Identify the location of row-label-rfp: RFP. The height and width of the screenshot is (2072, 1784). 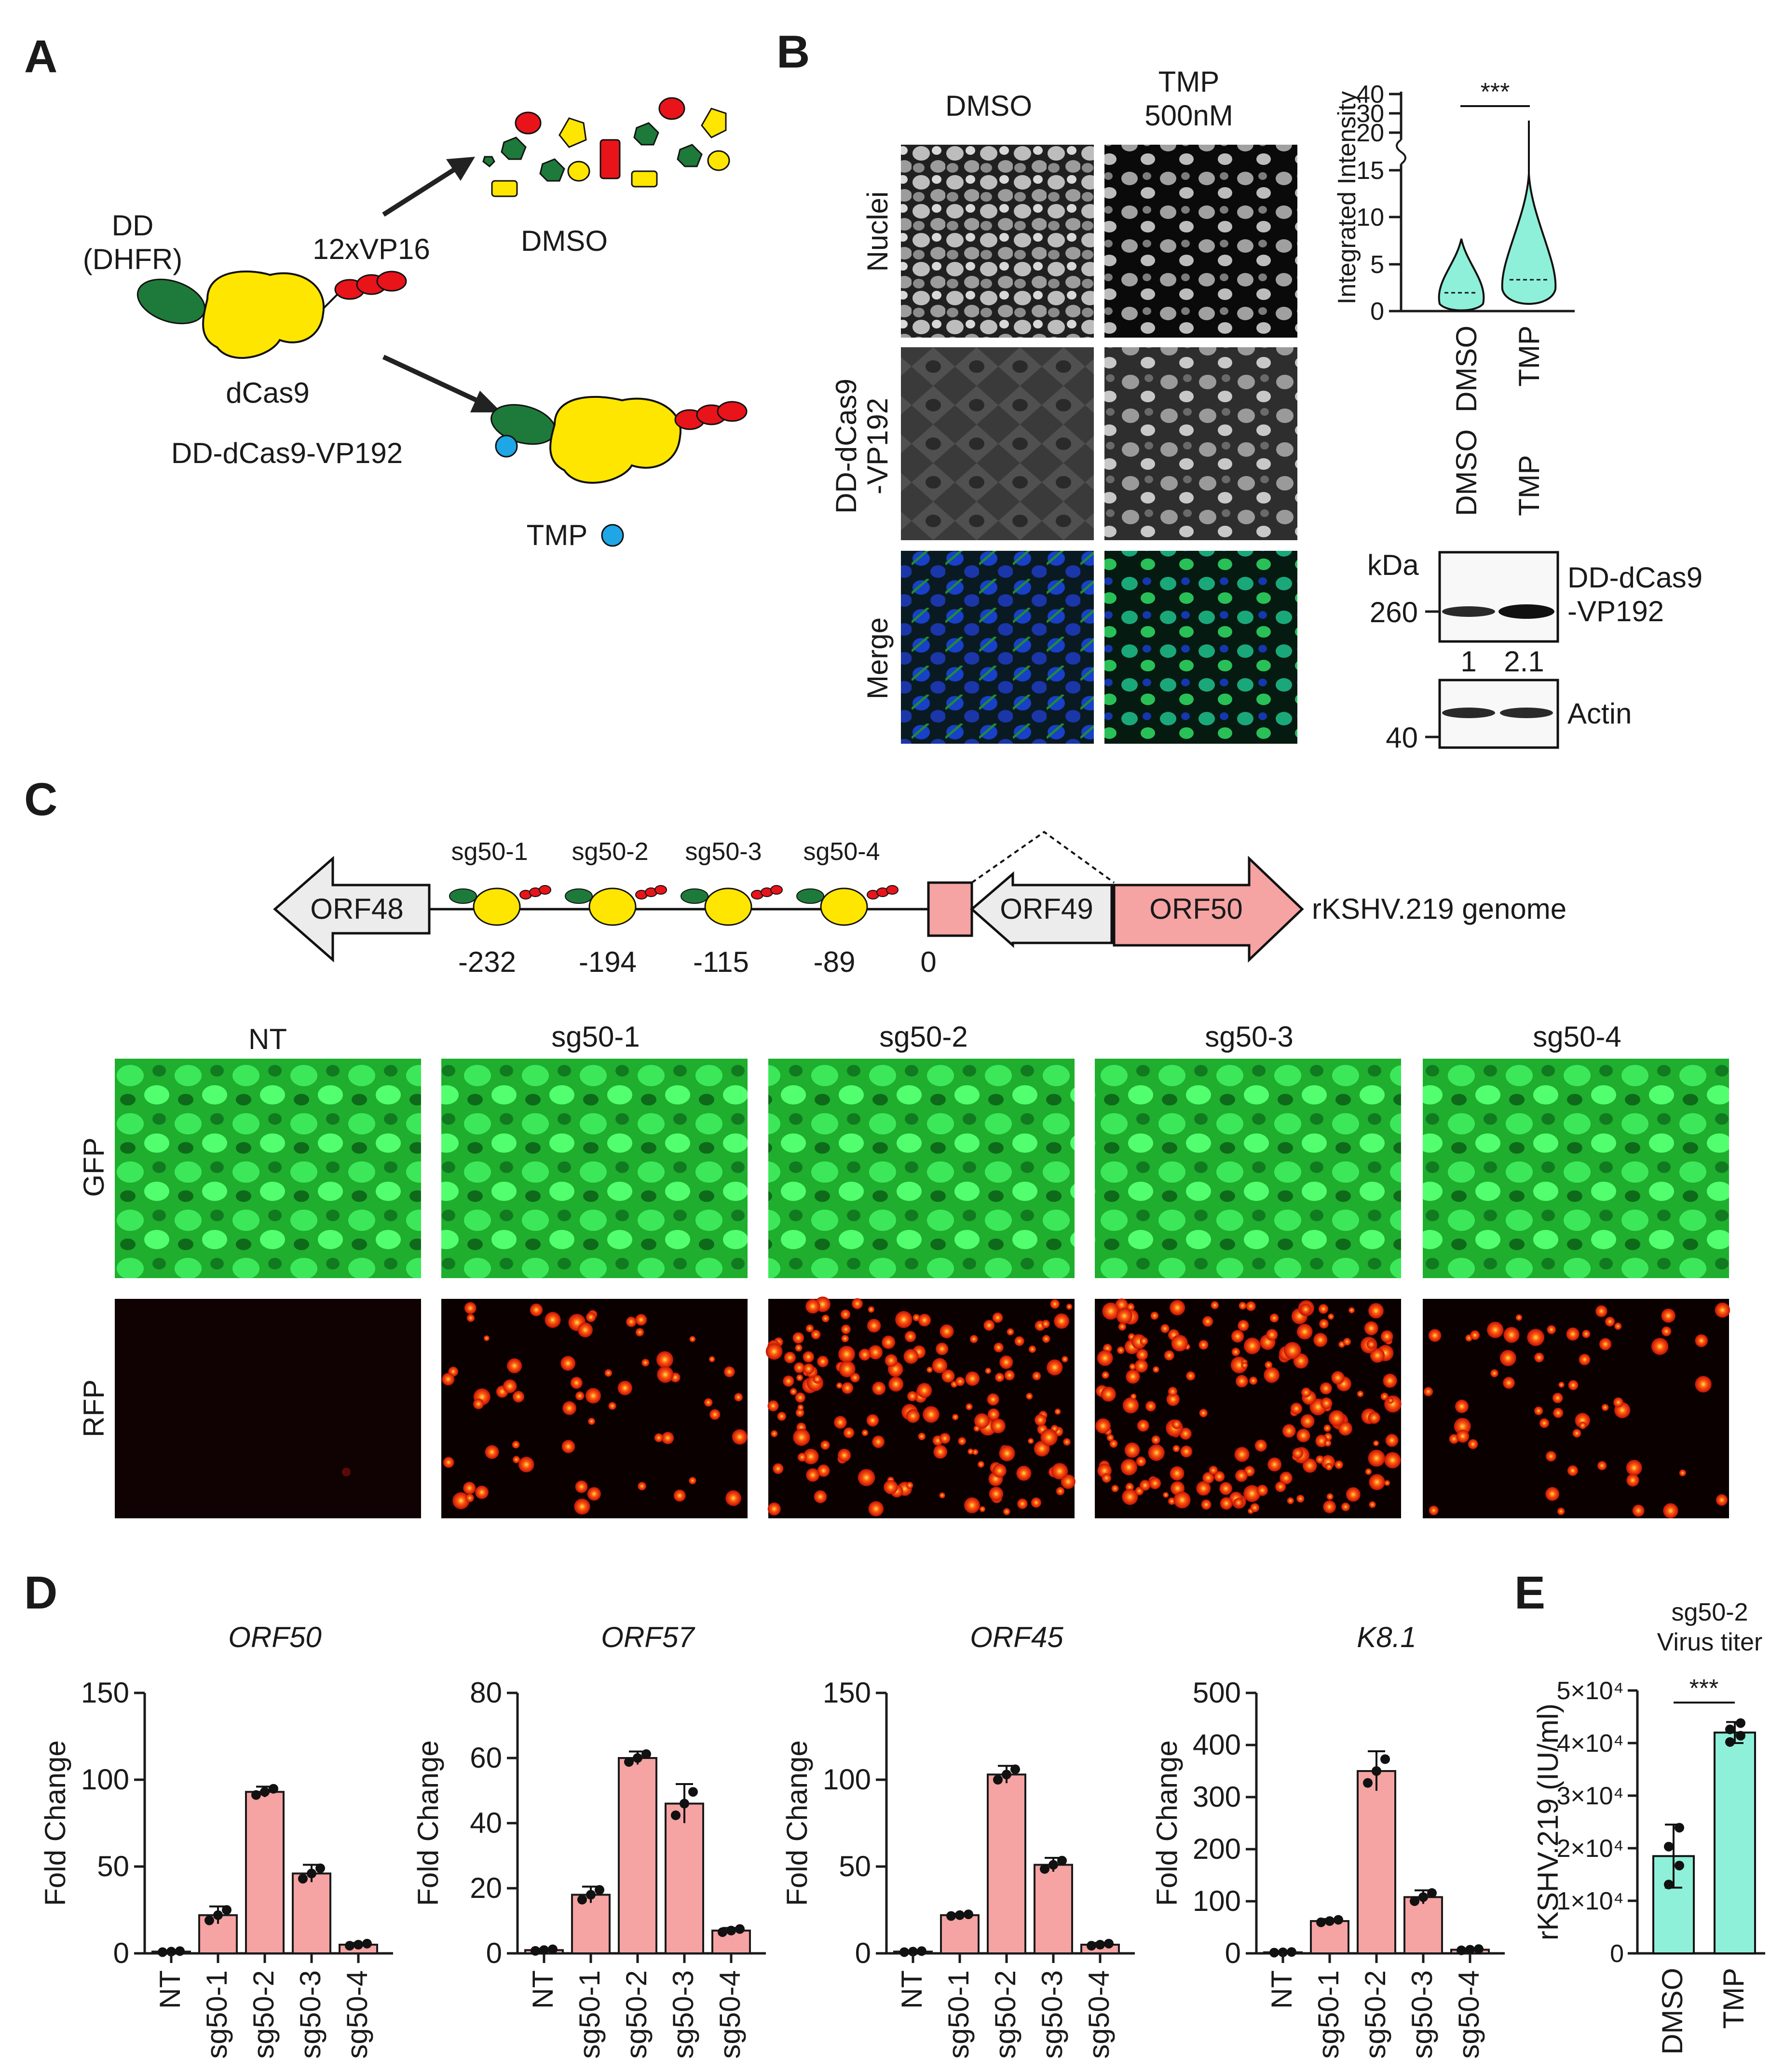
(94, 1408).